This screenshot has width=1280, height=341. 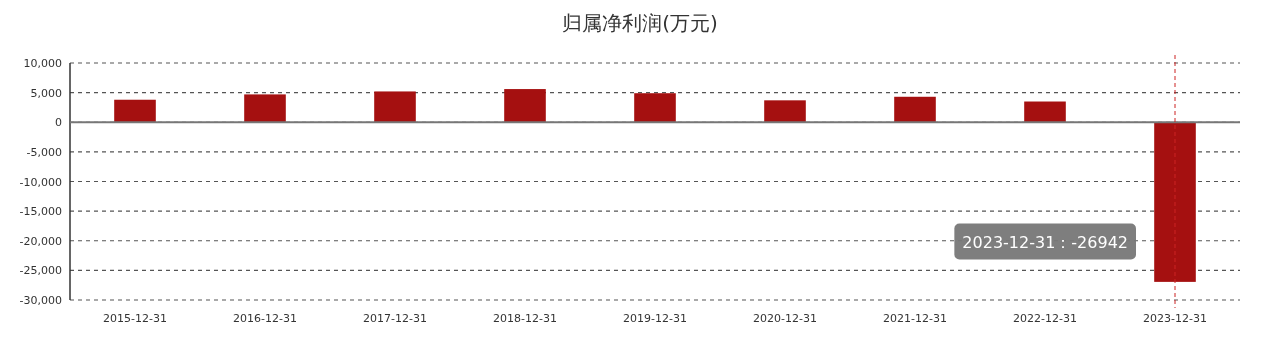 I want to click on x-tick-label: 2023-12-31, so click(x=1175, y=318).